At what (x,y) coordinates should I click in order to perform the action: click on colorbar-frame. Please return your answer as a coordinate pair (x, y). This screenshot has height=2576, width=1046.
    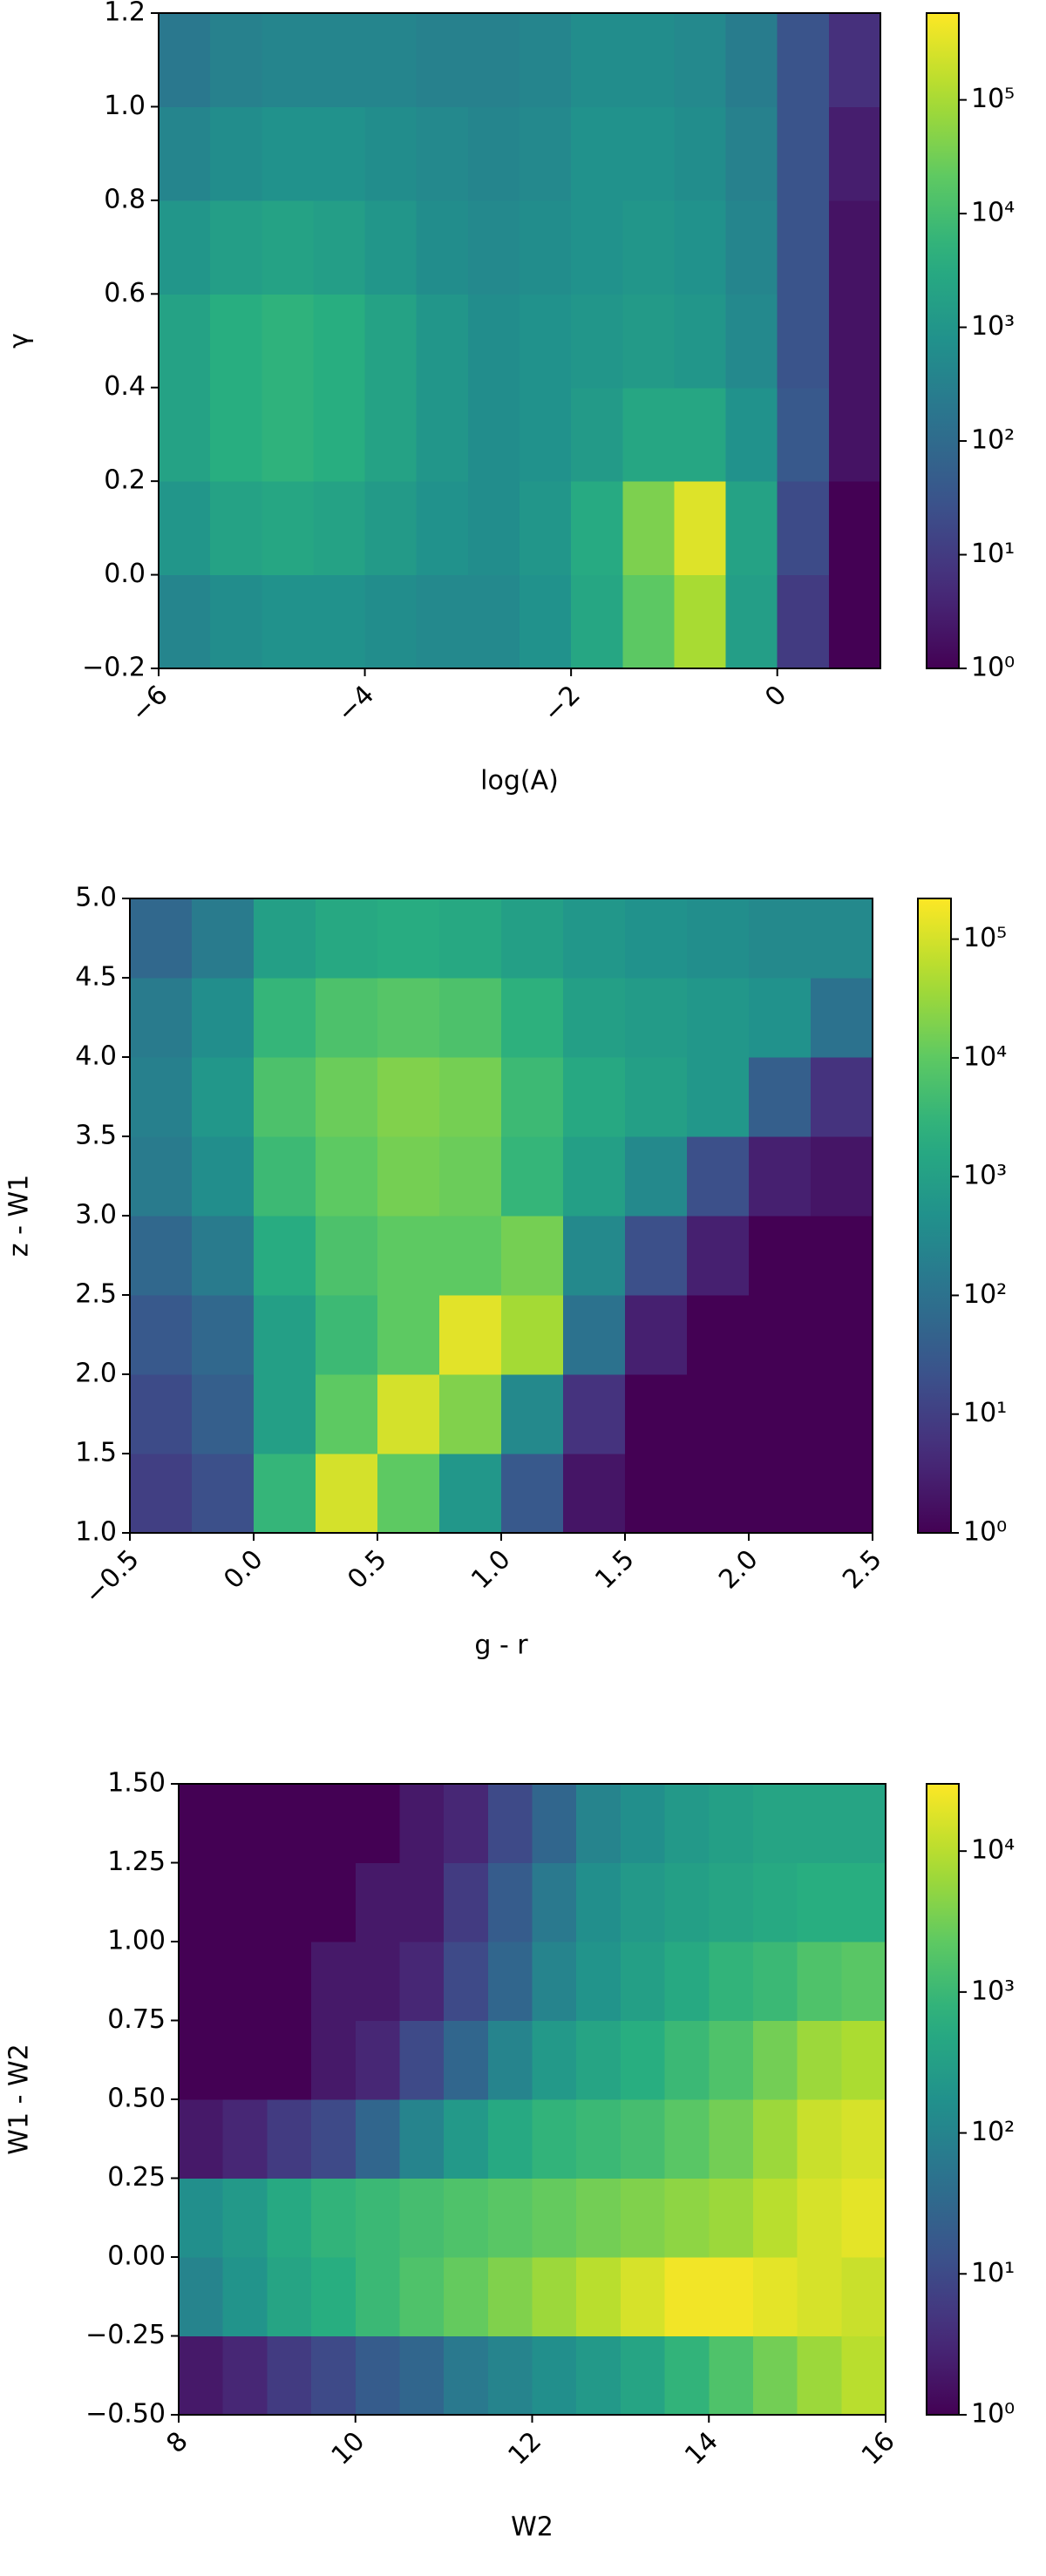
    Looking at the image, I should click on (943, 341).